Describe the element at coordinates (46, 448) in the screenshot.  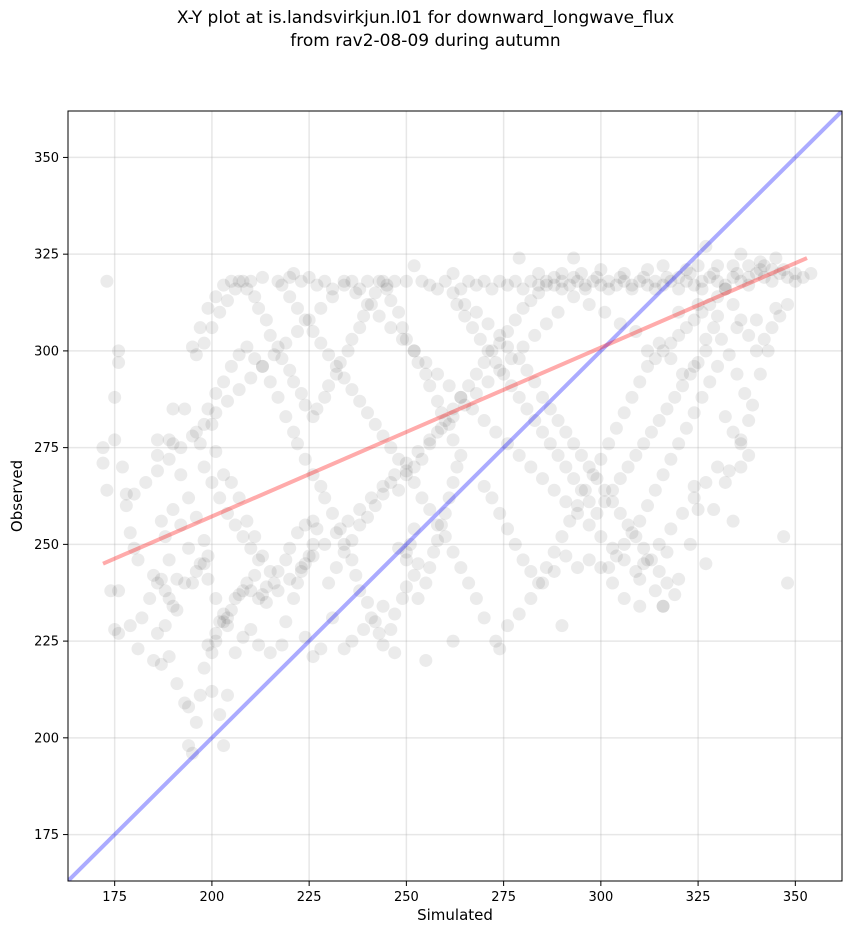
I see `y-tick-label: 275` at that location.